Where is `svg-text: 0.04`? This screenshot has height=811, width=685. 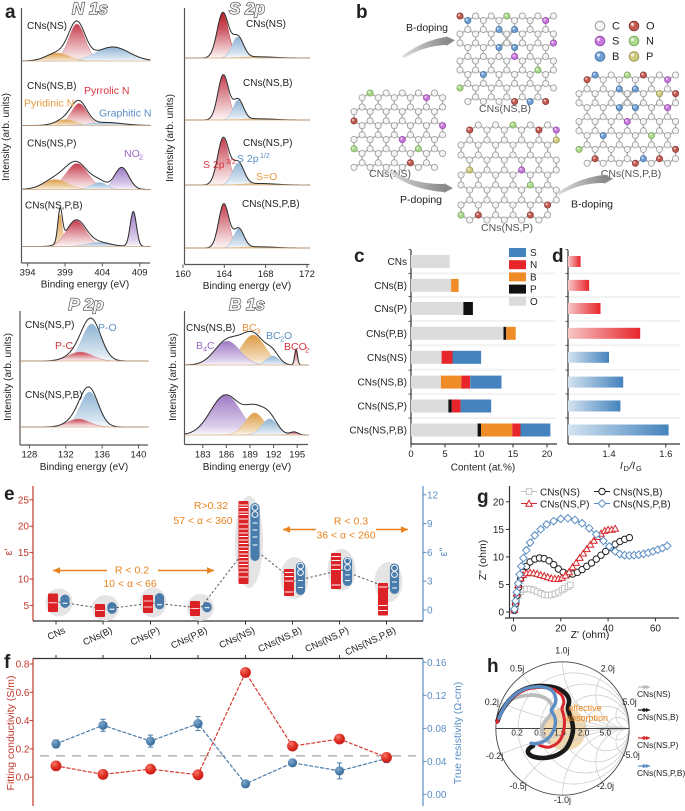 svg-text: 0.04 is located at coordinates (437, 762).